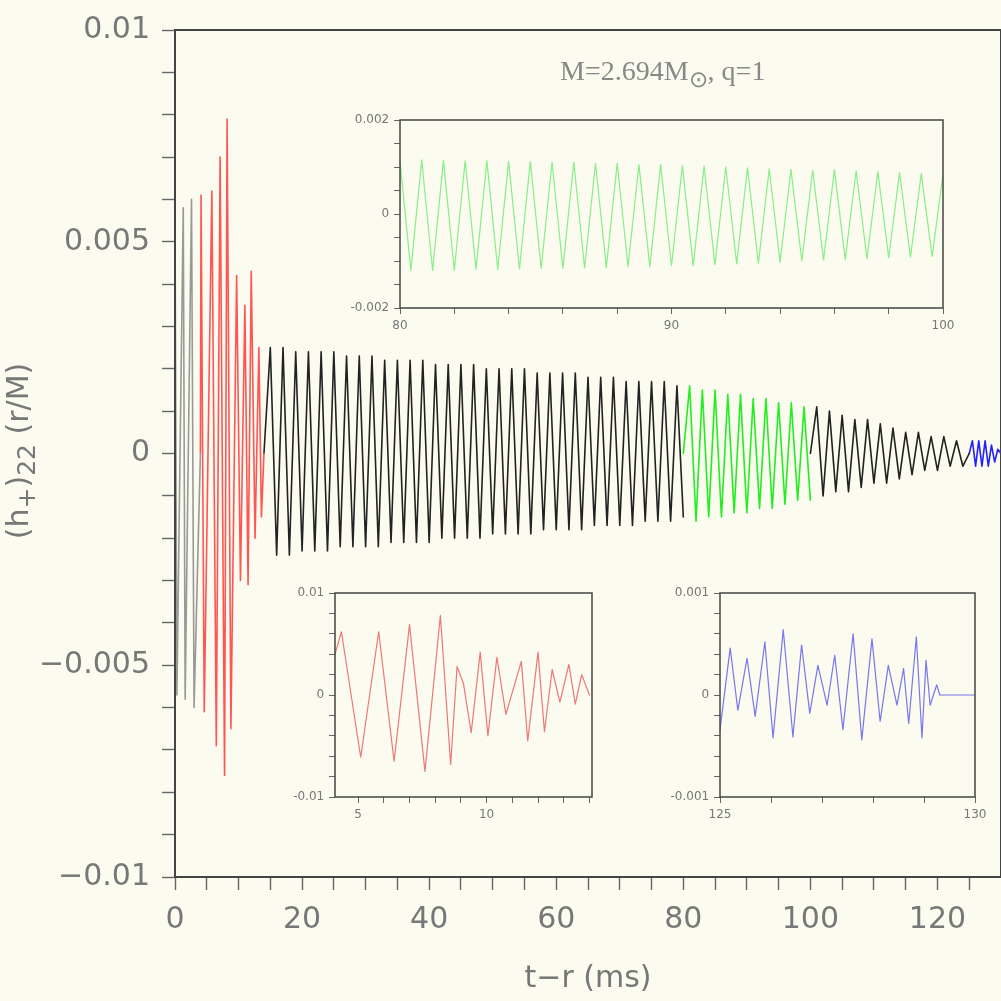 The image size is (1001, 1001). Describe the element at coordinates (372, 119) in the screenshot. I see `y-tick-label: 0.002` at that location.